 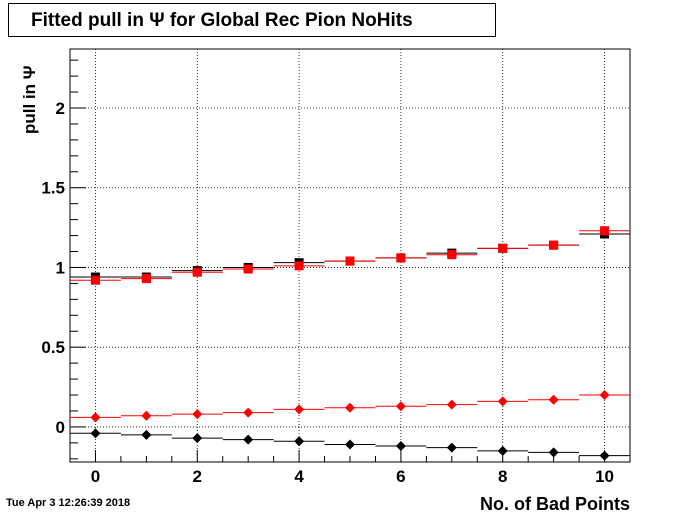 I want to click on y-tick-label: 2, so click(x=60, y=108).